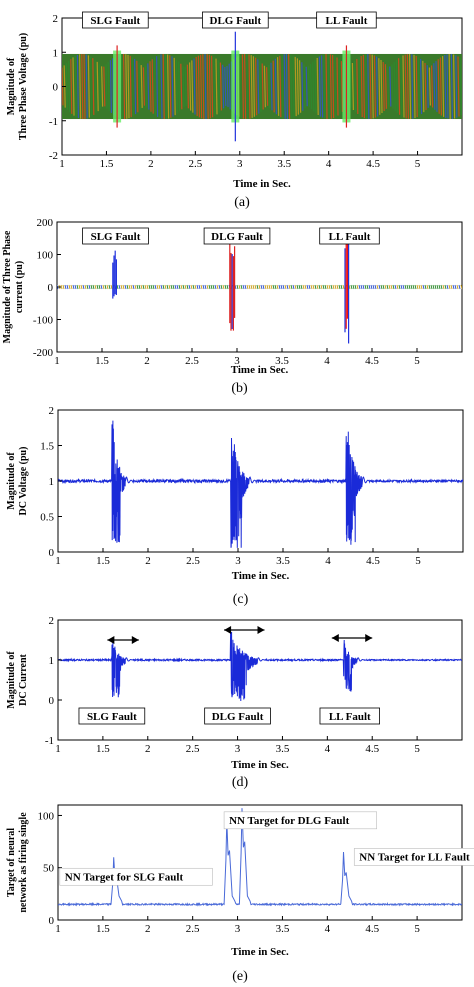 The image size is (474, 987). I want to click on panel-caption: (d), so click(240, 782).